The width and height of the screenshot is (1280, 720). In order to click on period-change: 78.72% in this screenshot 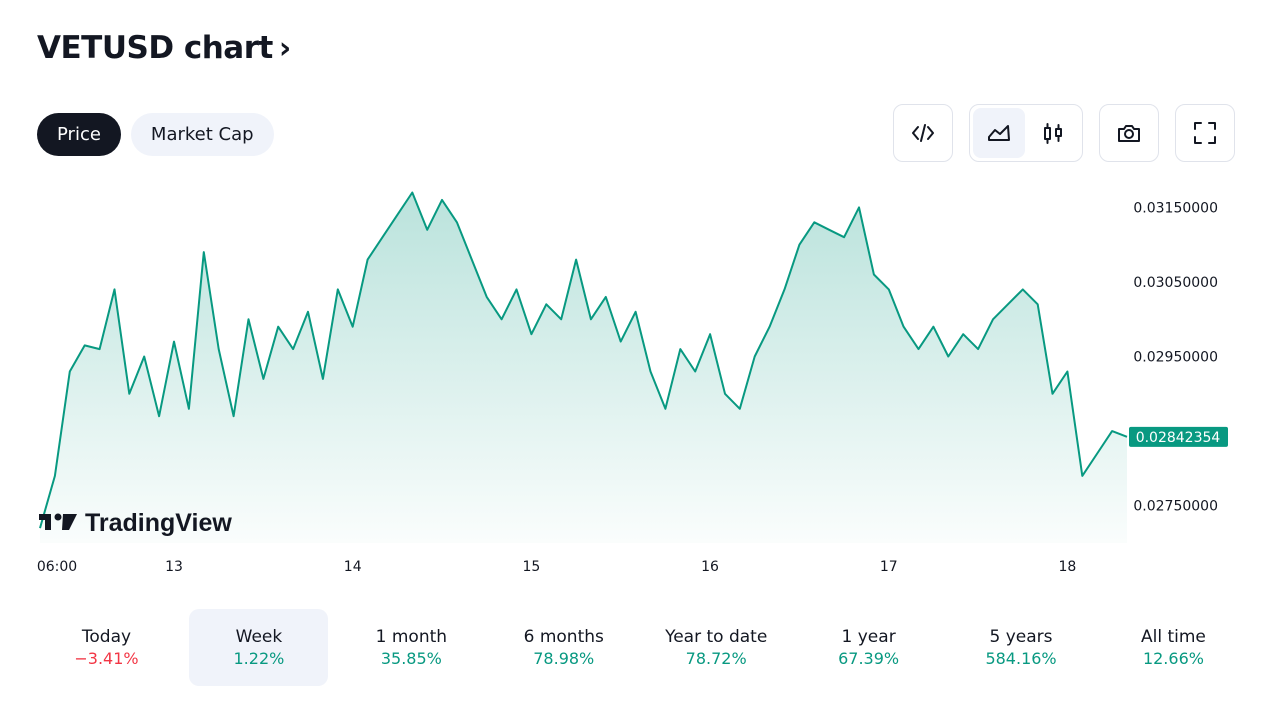, I will do `click(716, 658)`.